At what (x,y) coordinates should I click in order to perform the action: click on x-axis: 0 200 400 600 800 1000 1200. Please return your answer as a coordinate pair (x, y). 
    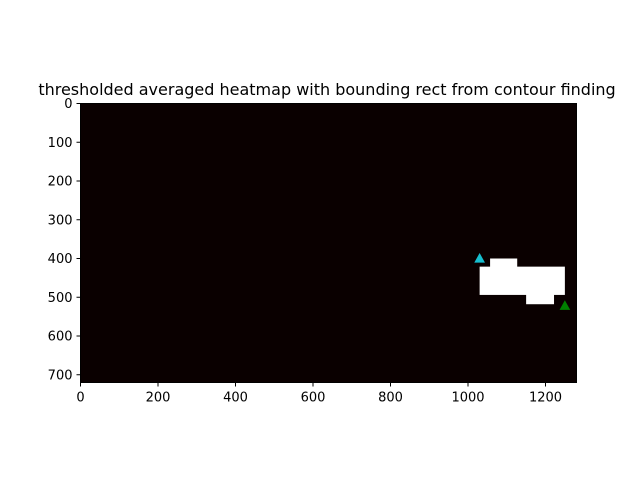
    Looking at the image, I should click on (319, 394).